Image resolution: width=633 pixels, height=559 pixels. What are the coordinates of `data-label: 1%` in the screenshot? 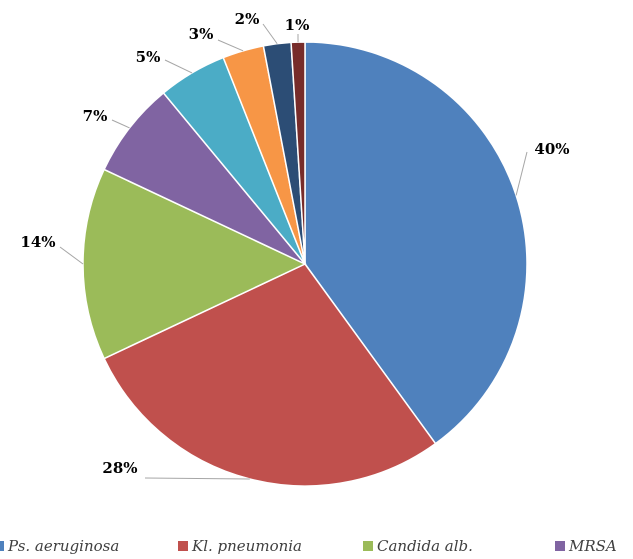 It's located at (297, 25).